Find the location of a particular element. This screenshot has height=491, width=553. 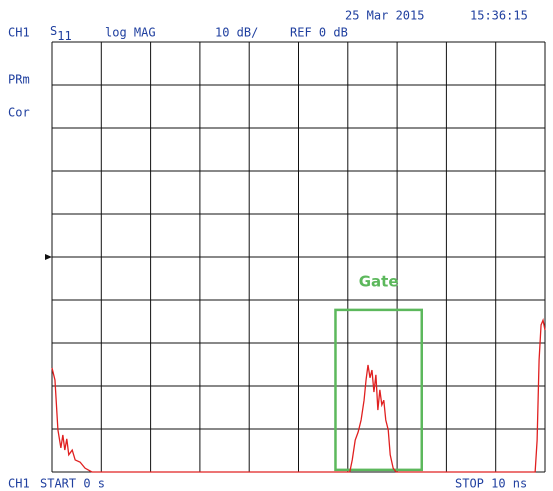

parameter: S11 is located at coordinates (61, 33).